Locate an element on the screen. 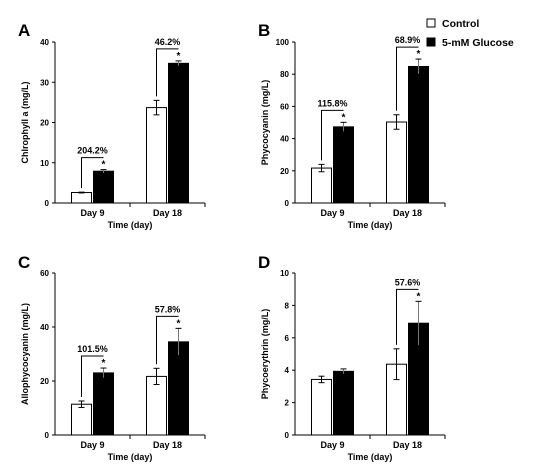 This screenshot has height=473, width=550. y-tick-label: 4 is located at coordinates (287, 370).